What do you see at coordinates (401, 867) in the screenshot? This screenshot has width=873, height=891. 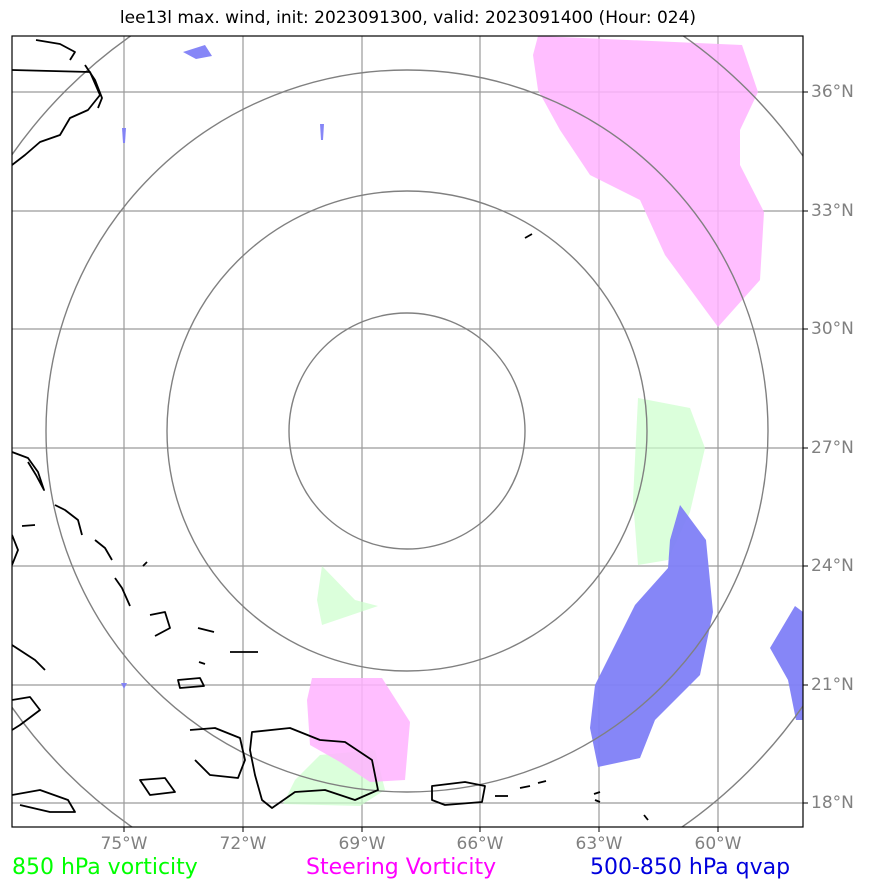 I see `legend-steering-vorticity: Steering Vorticity` at bounding box center [401, 867].